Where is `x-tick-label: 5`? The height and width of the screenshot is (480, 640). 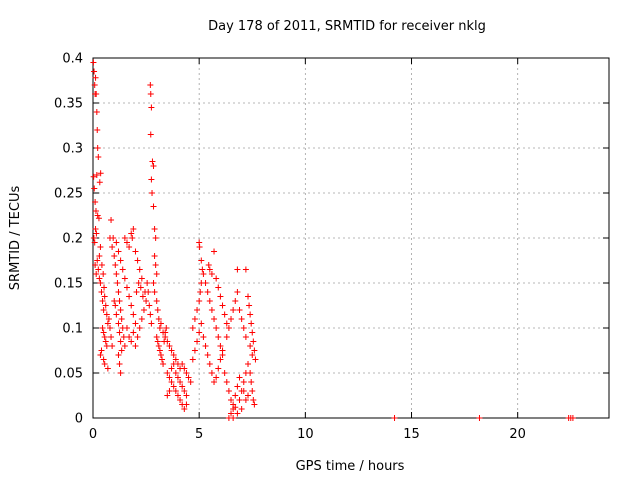
x-tick-label: 5 is located at coordinates (199, 434).